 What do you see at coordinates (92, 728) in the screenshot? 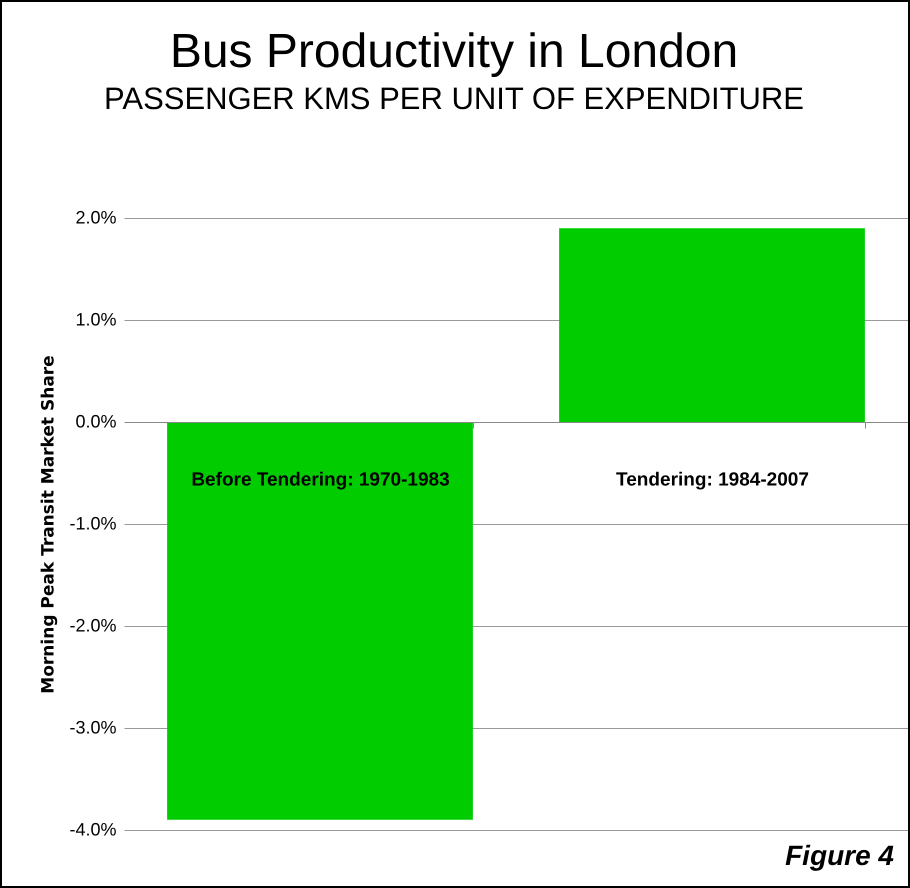
I see `y-tick-label: -3.0%` at bounding box center [92, 728].